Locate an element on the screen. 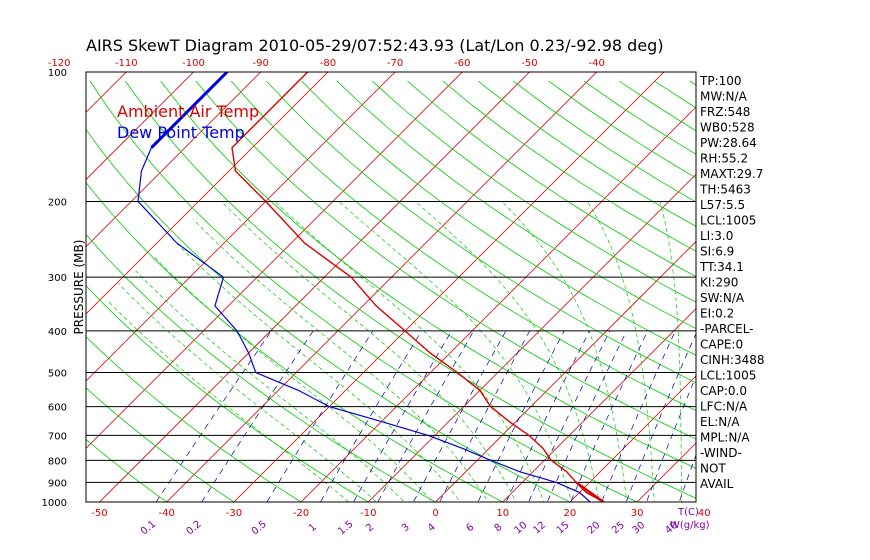 The height and width of the screenshot is (560, 870). top-temperature-ticks: -120 -110 -100 -90 -80 -70 -60 -50 -40 is located at coordinates (326, 63).